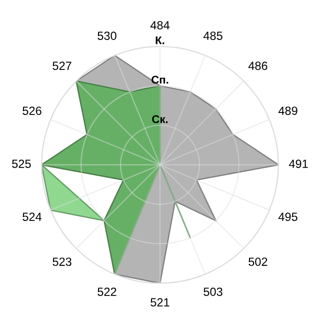  Describe the element at coordinates (288, 110) in the screenshot. I see `spoke-label: 489` at that location.